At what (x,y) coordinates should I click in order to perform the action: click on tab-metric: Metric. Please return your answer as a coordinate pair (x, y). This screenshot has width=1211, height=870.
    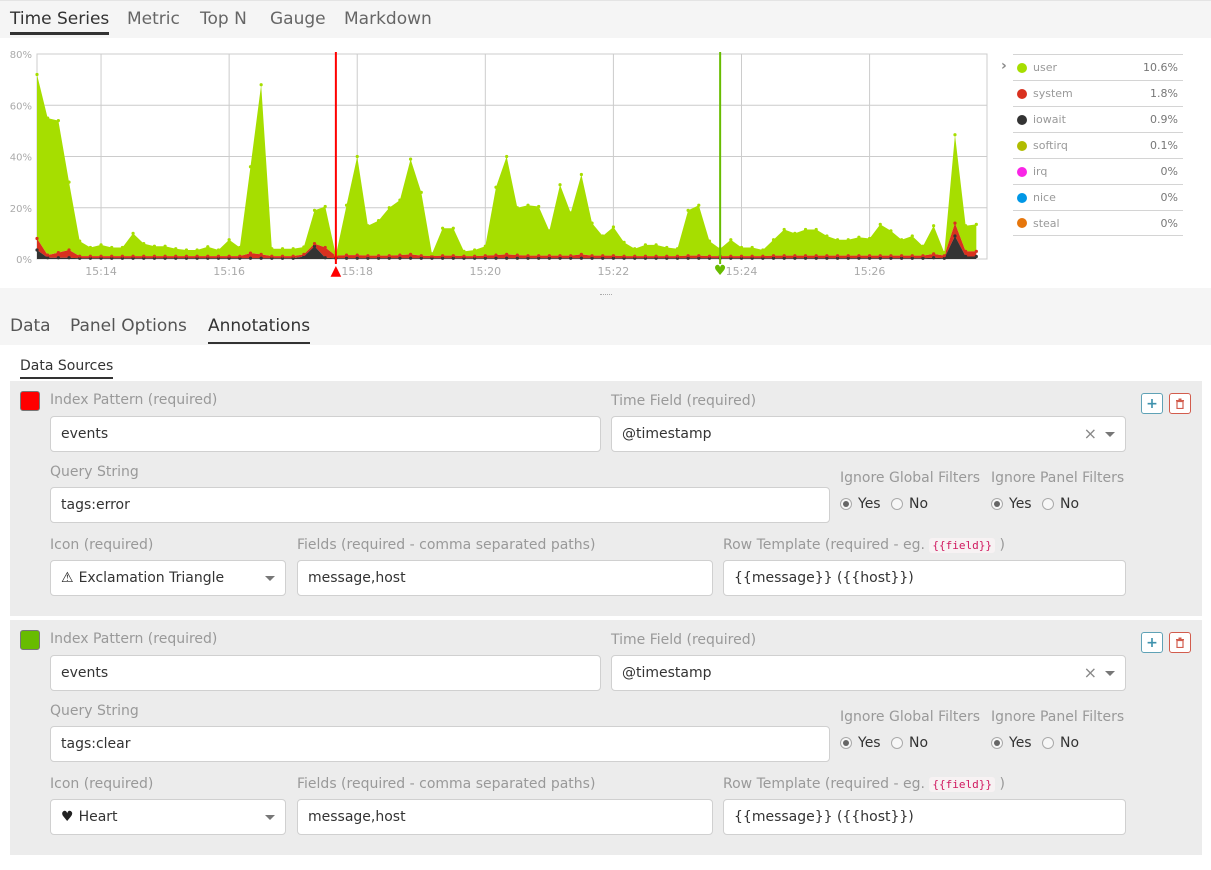
    Looking at the image, I should click on (153, 19).